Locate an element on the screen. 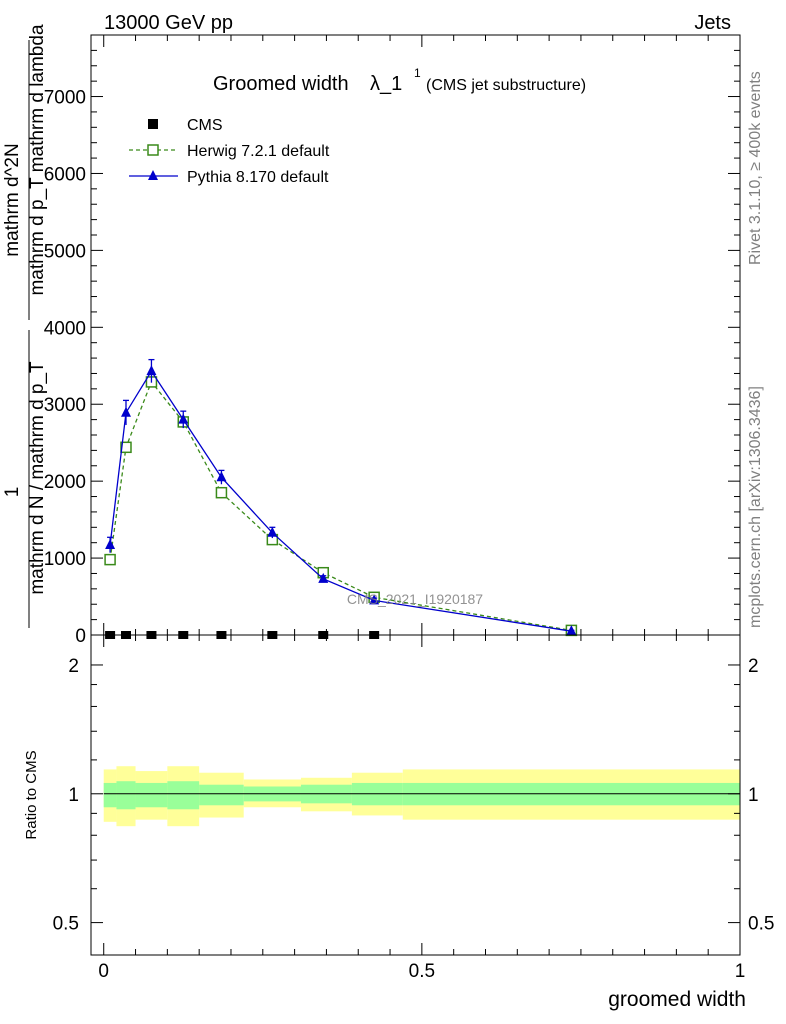 The height and width of the screenshot is (1024, 786). ratio-ytick-label-right: 2 is located at coordinates (753, 666).